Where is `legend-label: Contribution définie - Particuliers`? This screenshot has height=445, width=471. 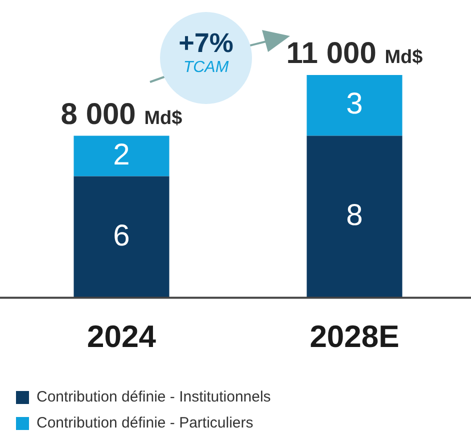
legend-label: Contribution définie - Particuliers is located at coordinates (145, 423).